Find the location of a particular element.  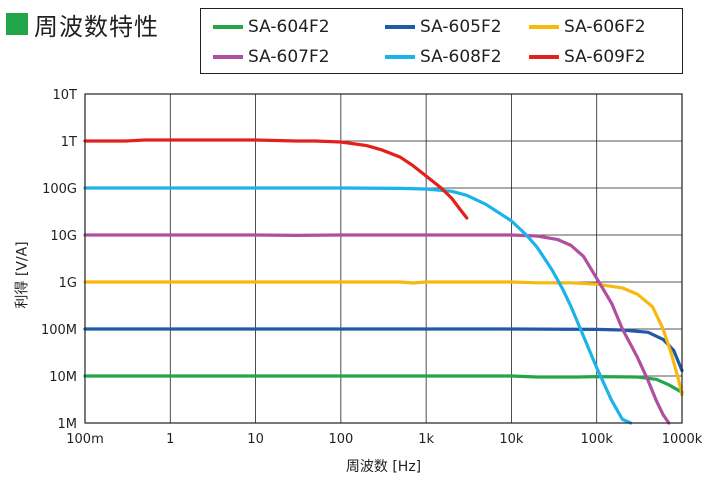

legend-label: SA-604F2 is located at coordinates (289, 27).